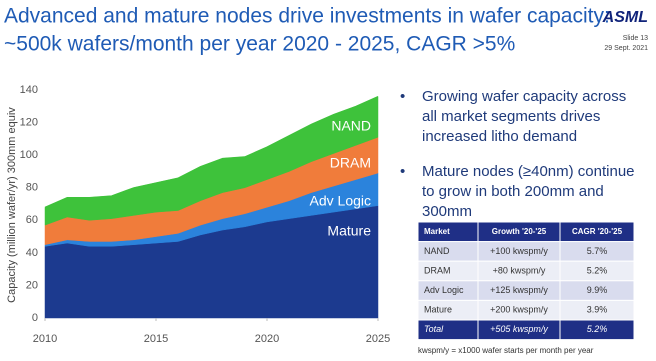 Image resolution: width=656 pixels, height=361 pixels. What do you see at coordinates (378, 339) in the screenshot?
I see `x-tick-label: 2025` at bounding box center [378, 339].